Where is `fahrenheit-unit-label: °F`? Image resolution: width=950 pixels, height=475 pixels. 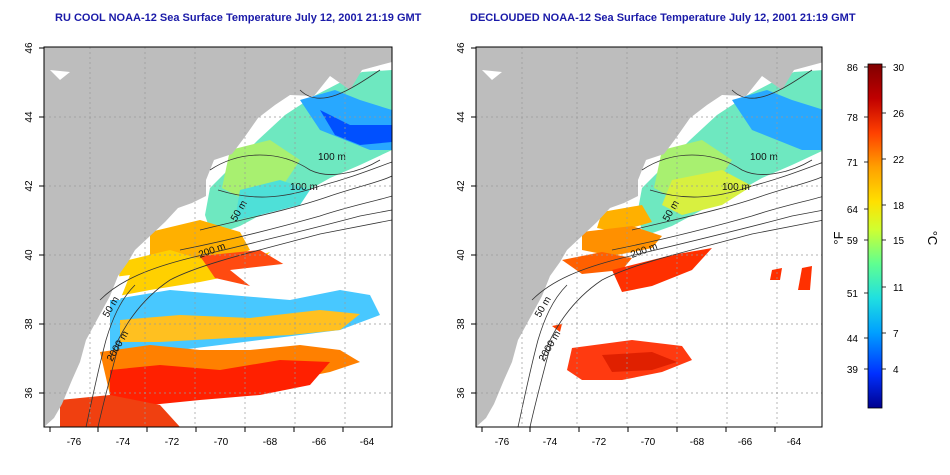 fahrenheit-unit-label: °F is located at coordinates (838, 237).